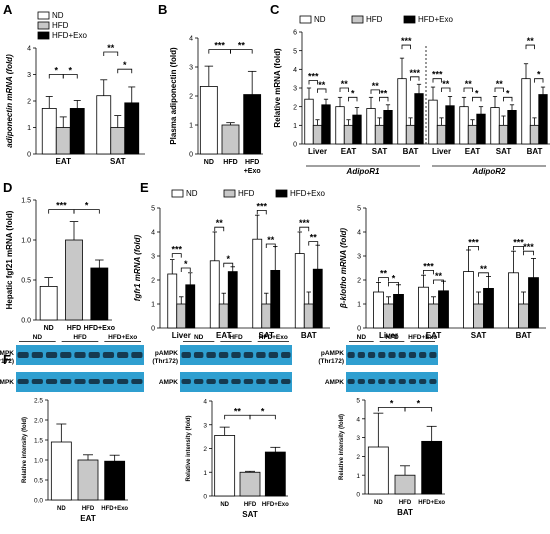 This screenshot has width=550, height=534. I want to click on panel-f-bat-lane-header: HFD+Exo, so click(422, 337).